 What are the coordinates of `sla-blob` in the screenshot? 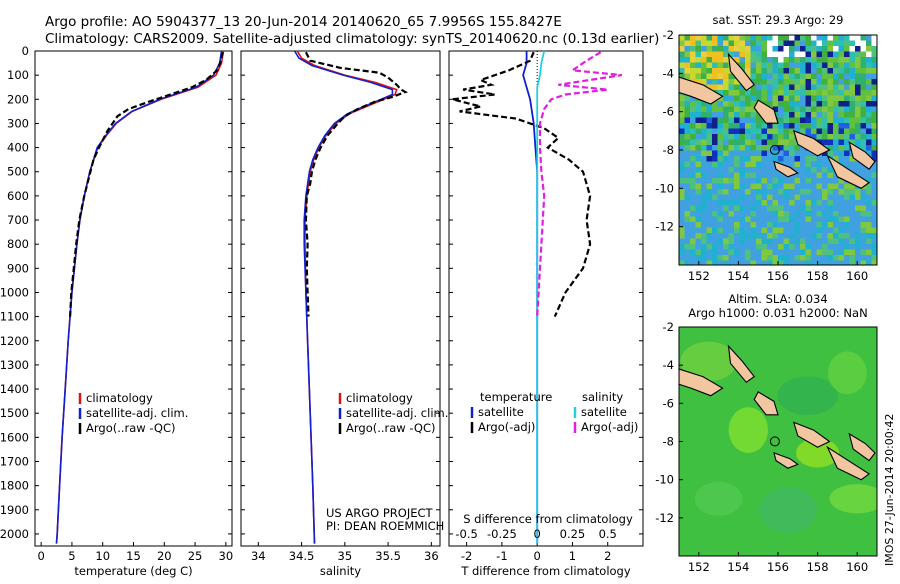 It's located at (808, 396).